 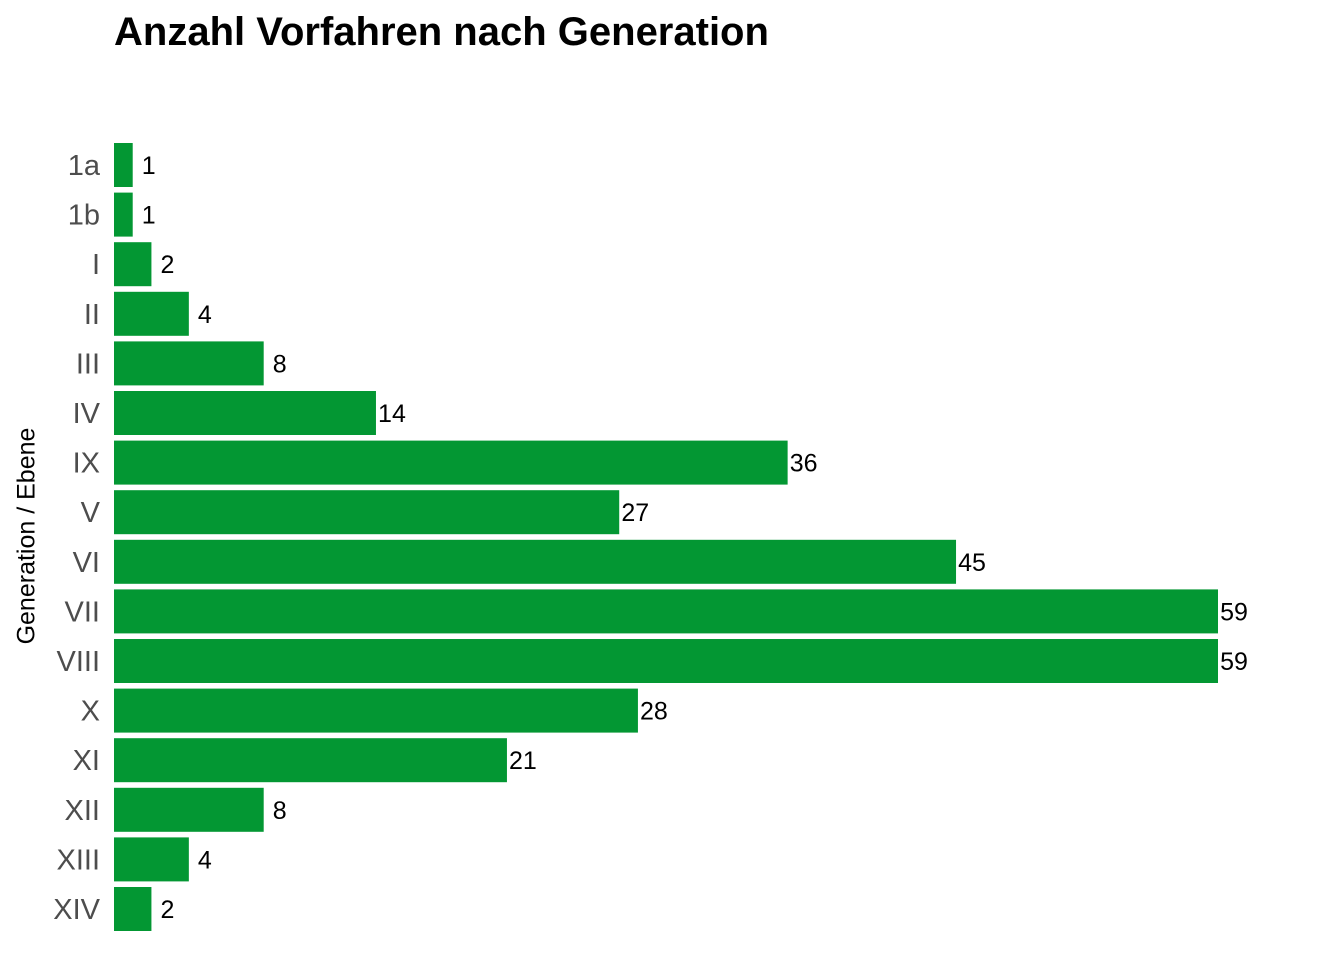 I want to click on category-label-XIV: XIV, so click(x=76, y=910).